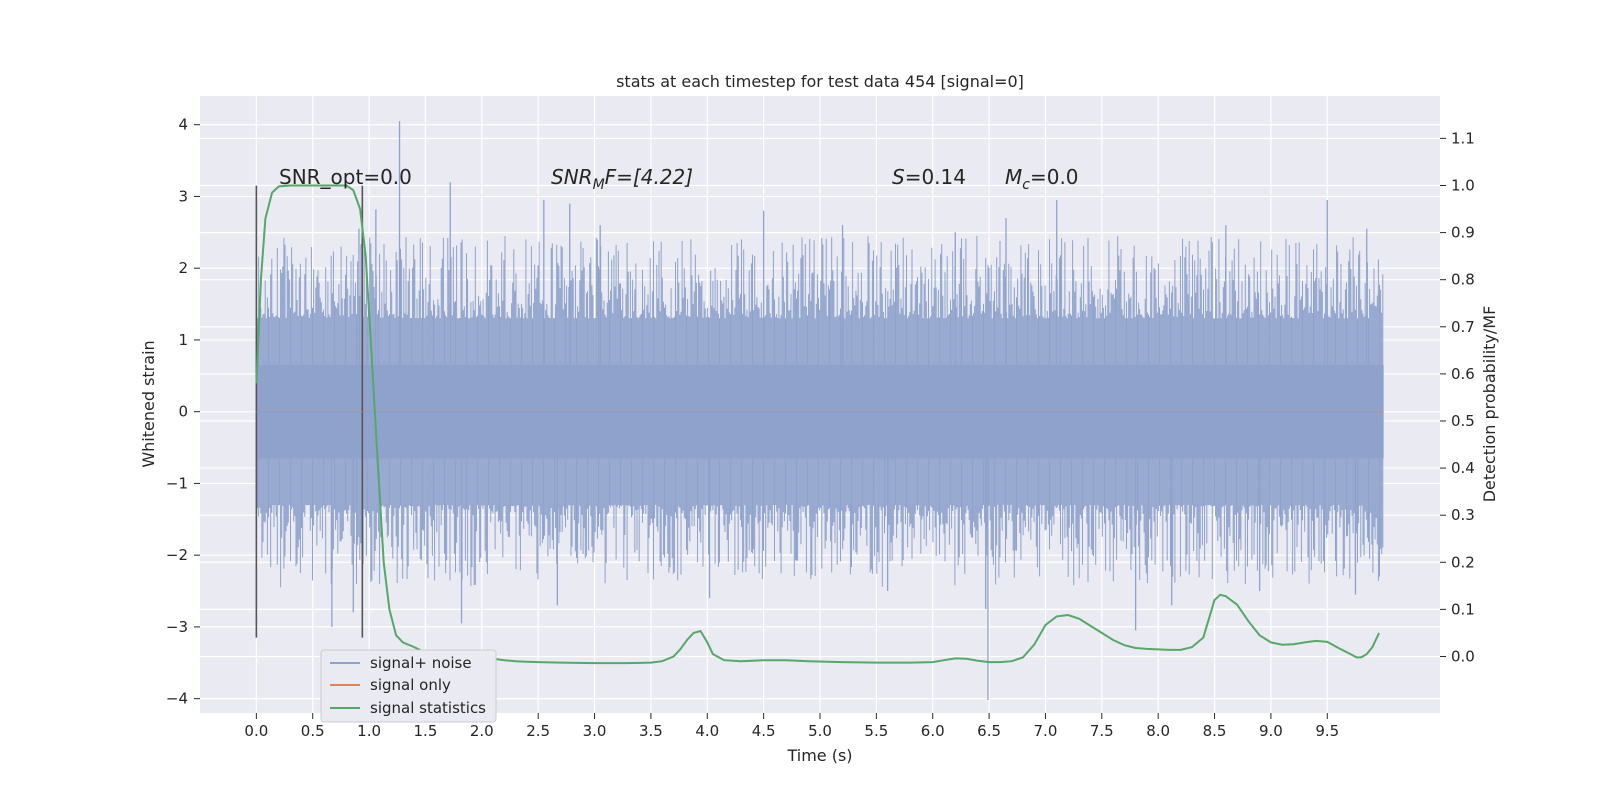 This screenshot has width=1600, height=800. What do you see at coordinates (1327, 731) in the screenshot?
I see `x-tick-label: 9.5` at bounding box center [1327, 731].